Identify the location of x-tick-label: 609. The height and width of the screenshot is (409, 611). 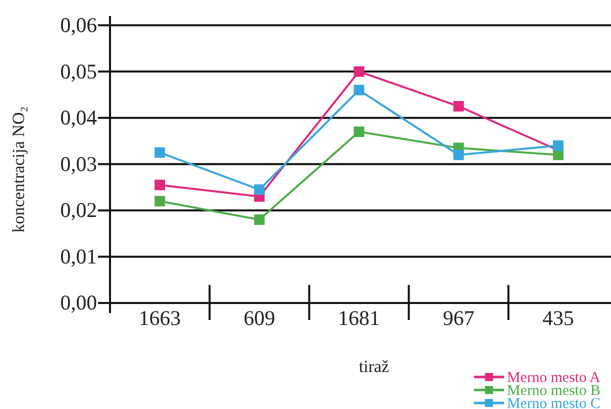
(260, 318).